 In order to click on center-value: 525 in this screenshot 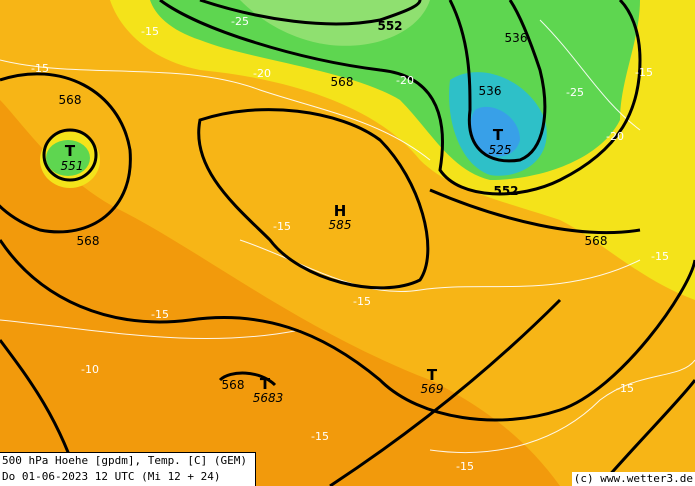, I will do `click(500, 150)`.